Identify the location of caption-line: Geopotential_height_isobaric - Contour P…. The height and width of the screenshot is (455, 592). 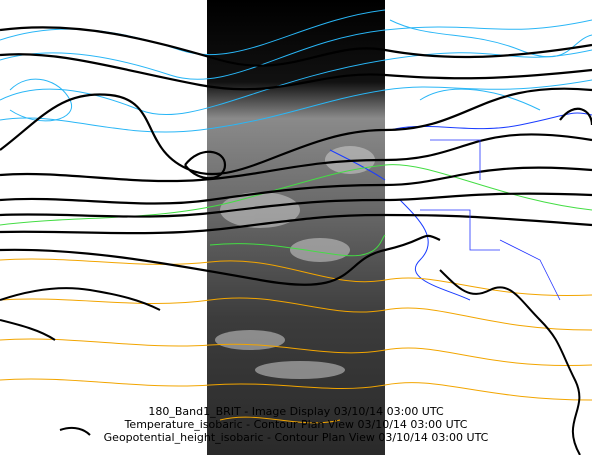
(296, 437).